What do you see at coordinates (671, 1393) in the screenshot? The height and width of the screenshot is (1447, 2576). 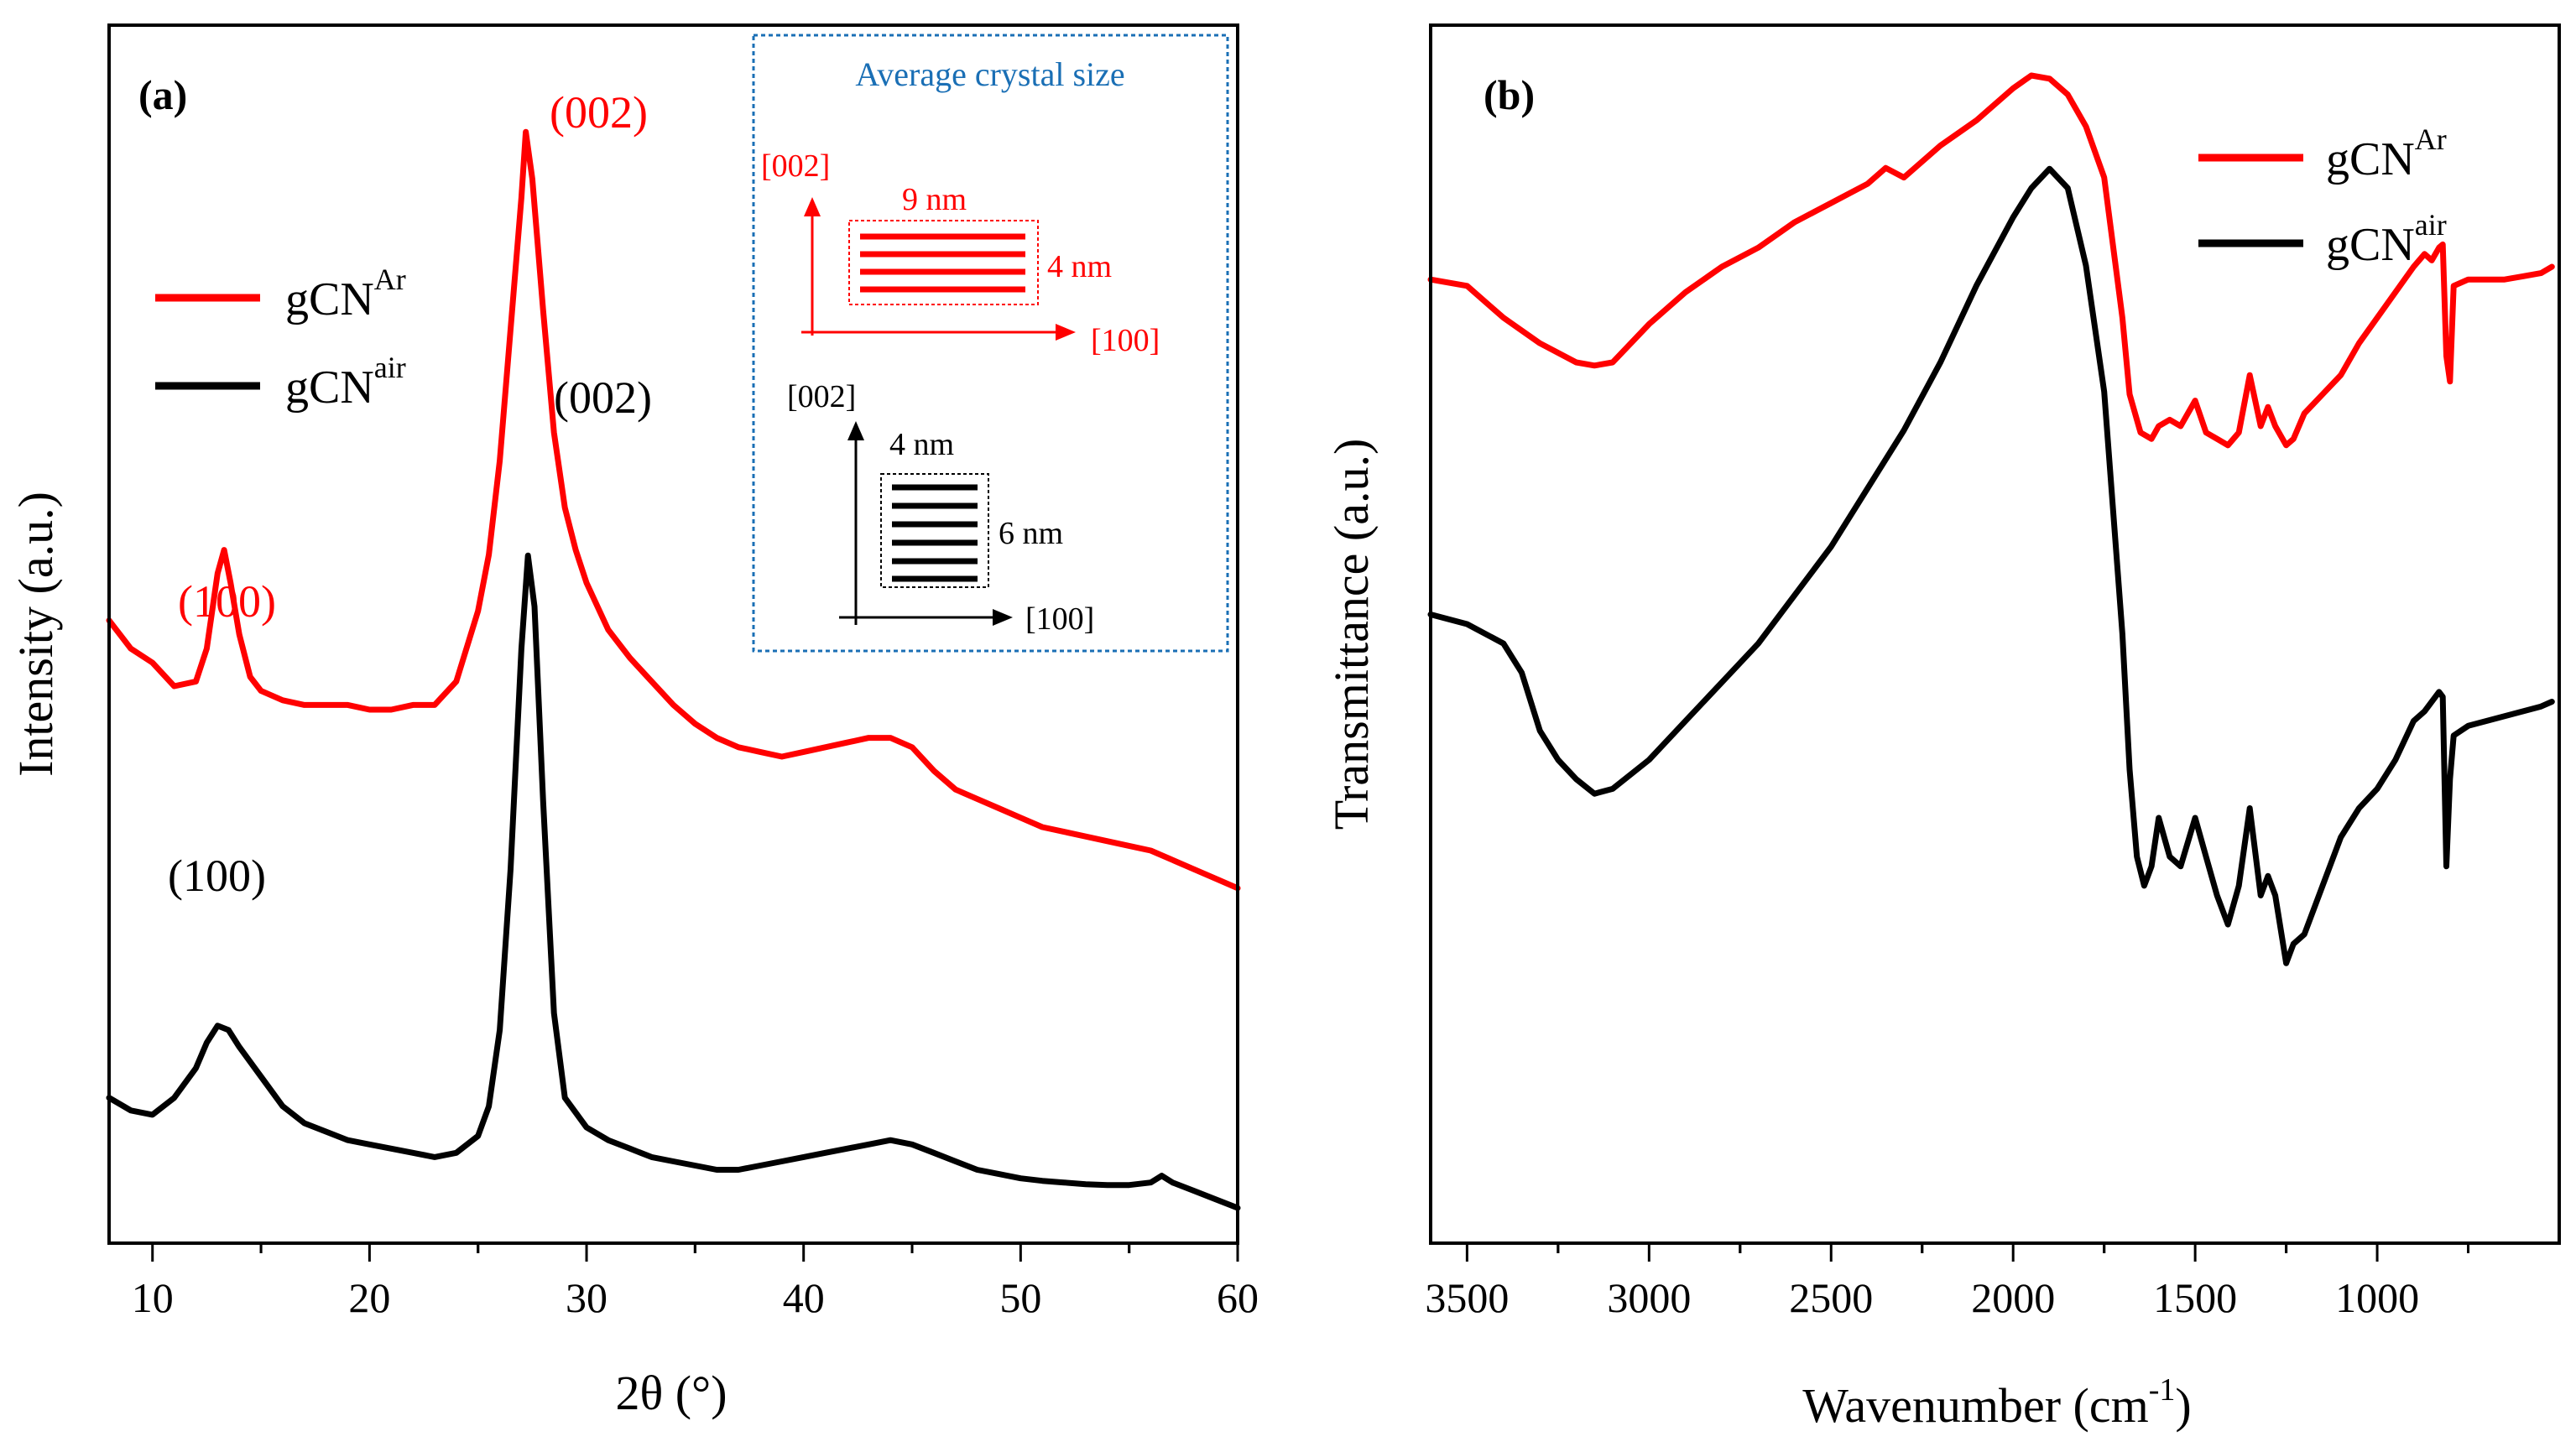 I see `panel-a-x-axis-title: 2θ (°)` at bounding box center [671, 1393].